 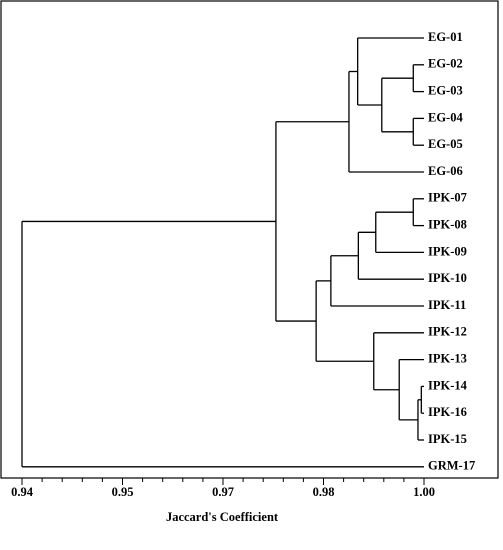 I want to click on leaf-label: IPK-08, so click(x=447, y=224).